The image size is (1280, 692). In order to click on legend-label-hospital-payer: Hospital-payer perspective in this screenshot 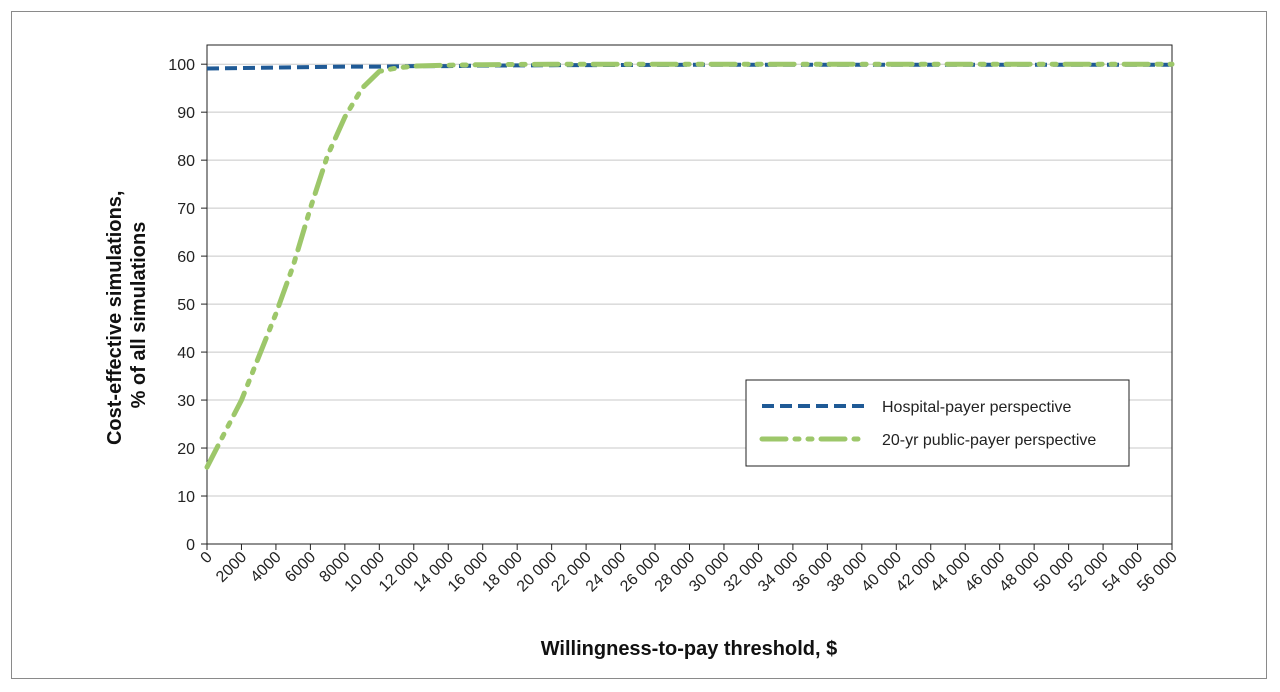, I will do `click(977, 407)`.